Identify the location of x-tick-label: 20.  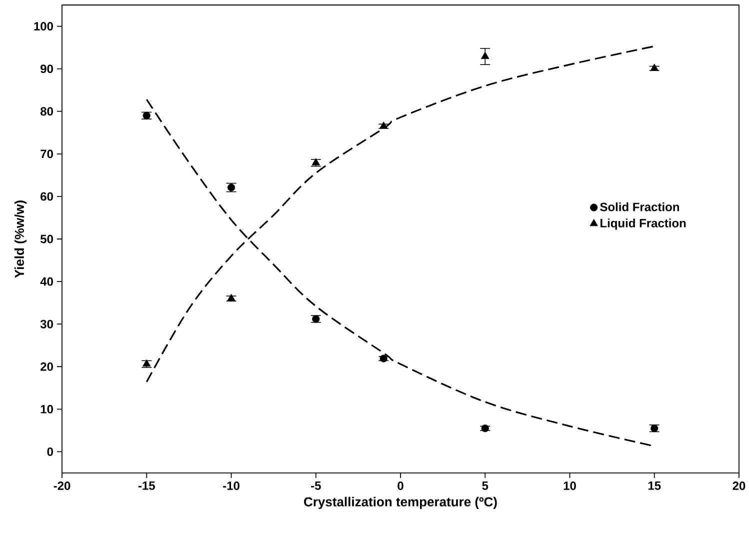
(739, 486).